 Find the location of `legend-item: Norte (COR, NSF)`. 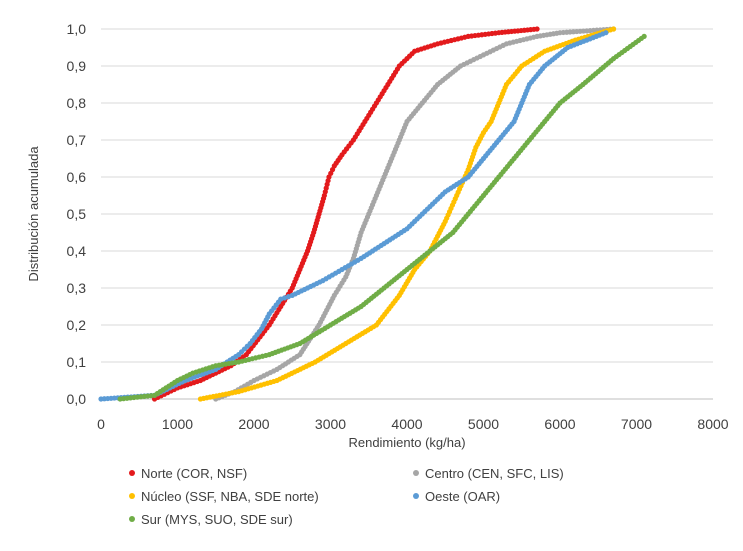

legend-item: Norte (COR, NSF) is located at coordinates (188, 473).